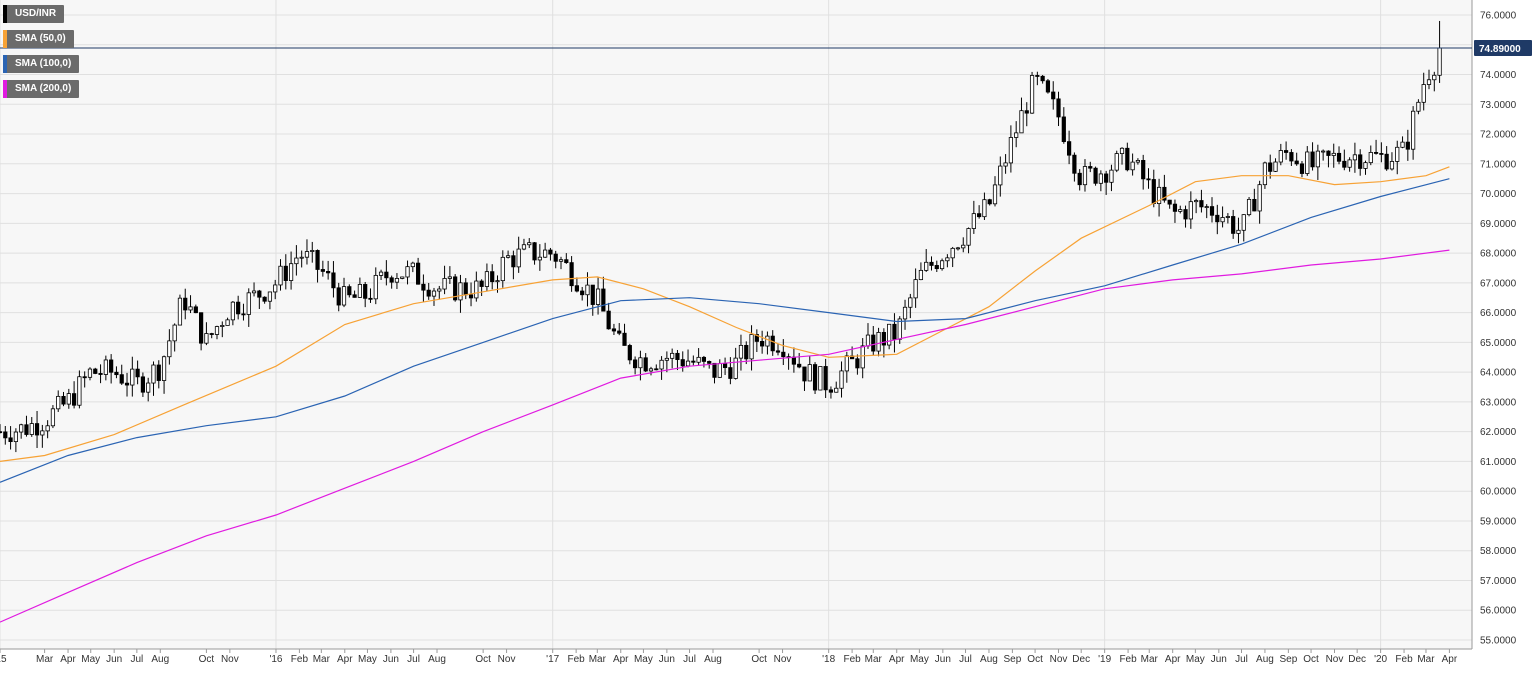  What do you see at coordinates (1104, 659) in the screenshot?
I see `x-tick-label: '19` at bounding box center [1104, 659].